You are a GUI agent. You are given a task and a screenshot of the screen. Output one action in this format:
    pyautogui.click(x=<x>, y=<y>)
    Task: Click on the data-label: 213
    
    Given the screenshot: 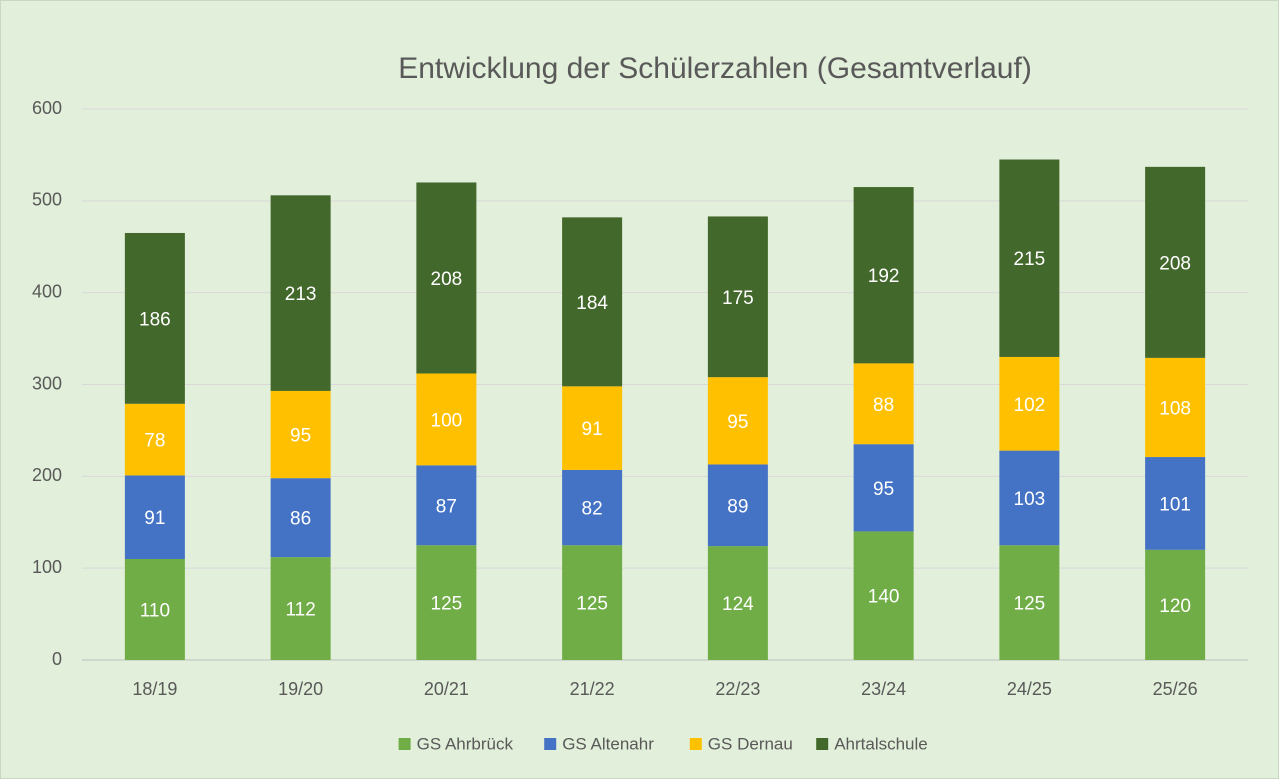 What is the action you would take?
    pyautogui.click(x=301, y=294)
    